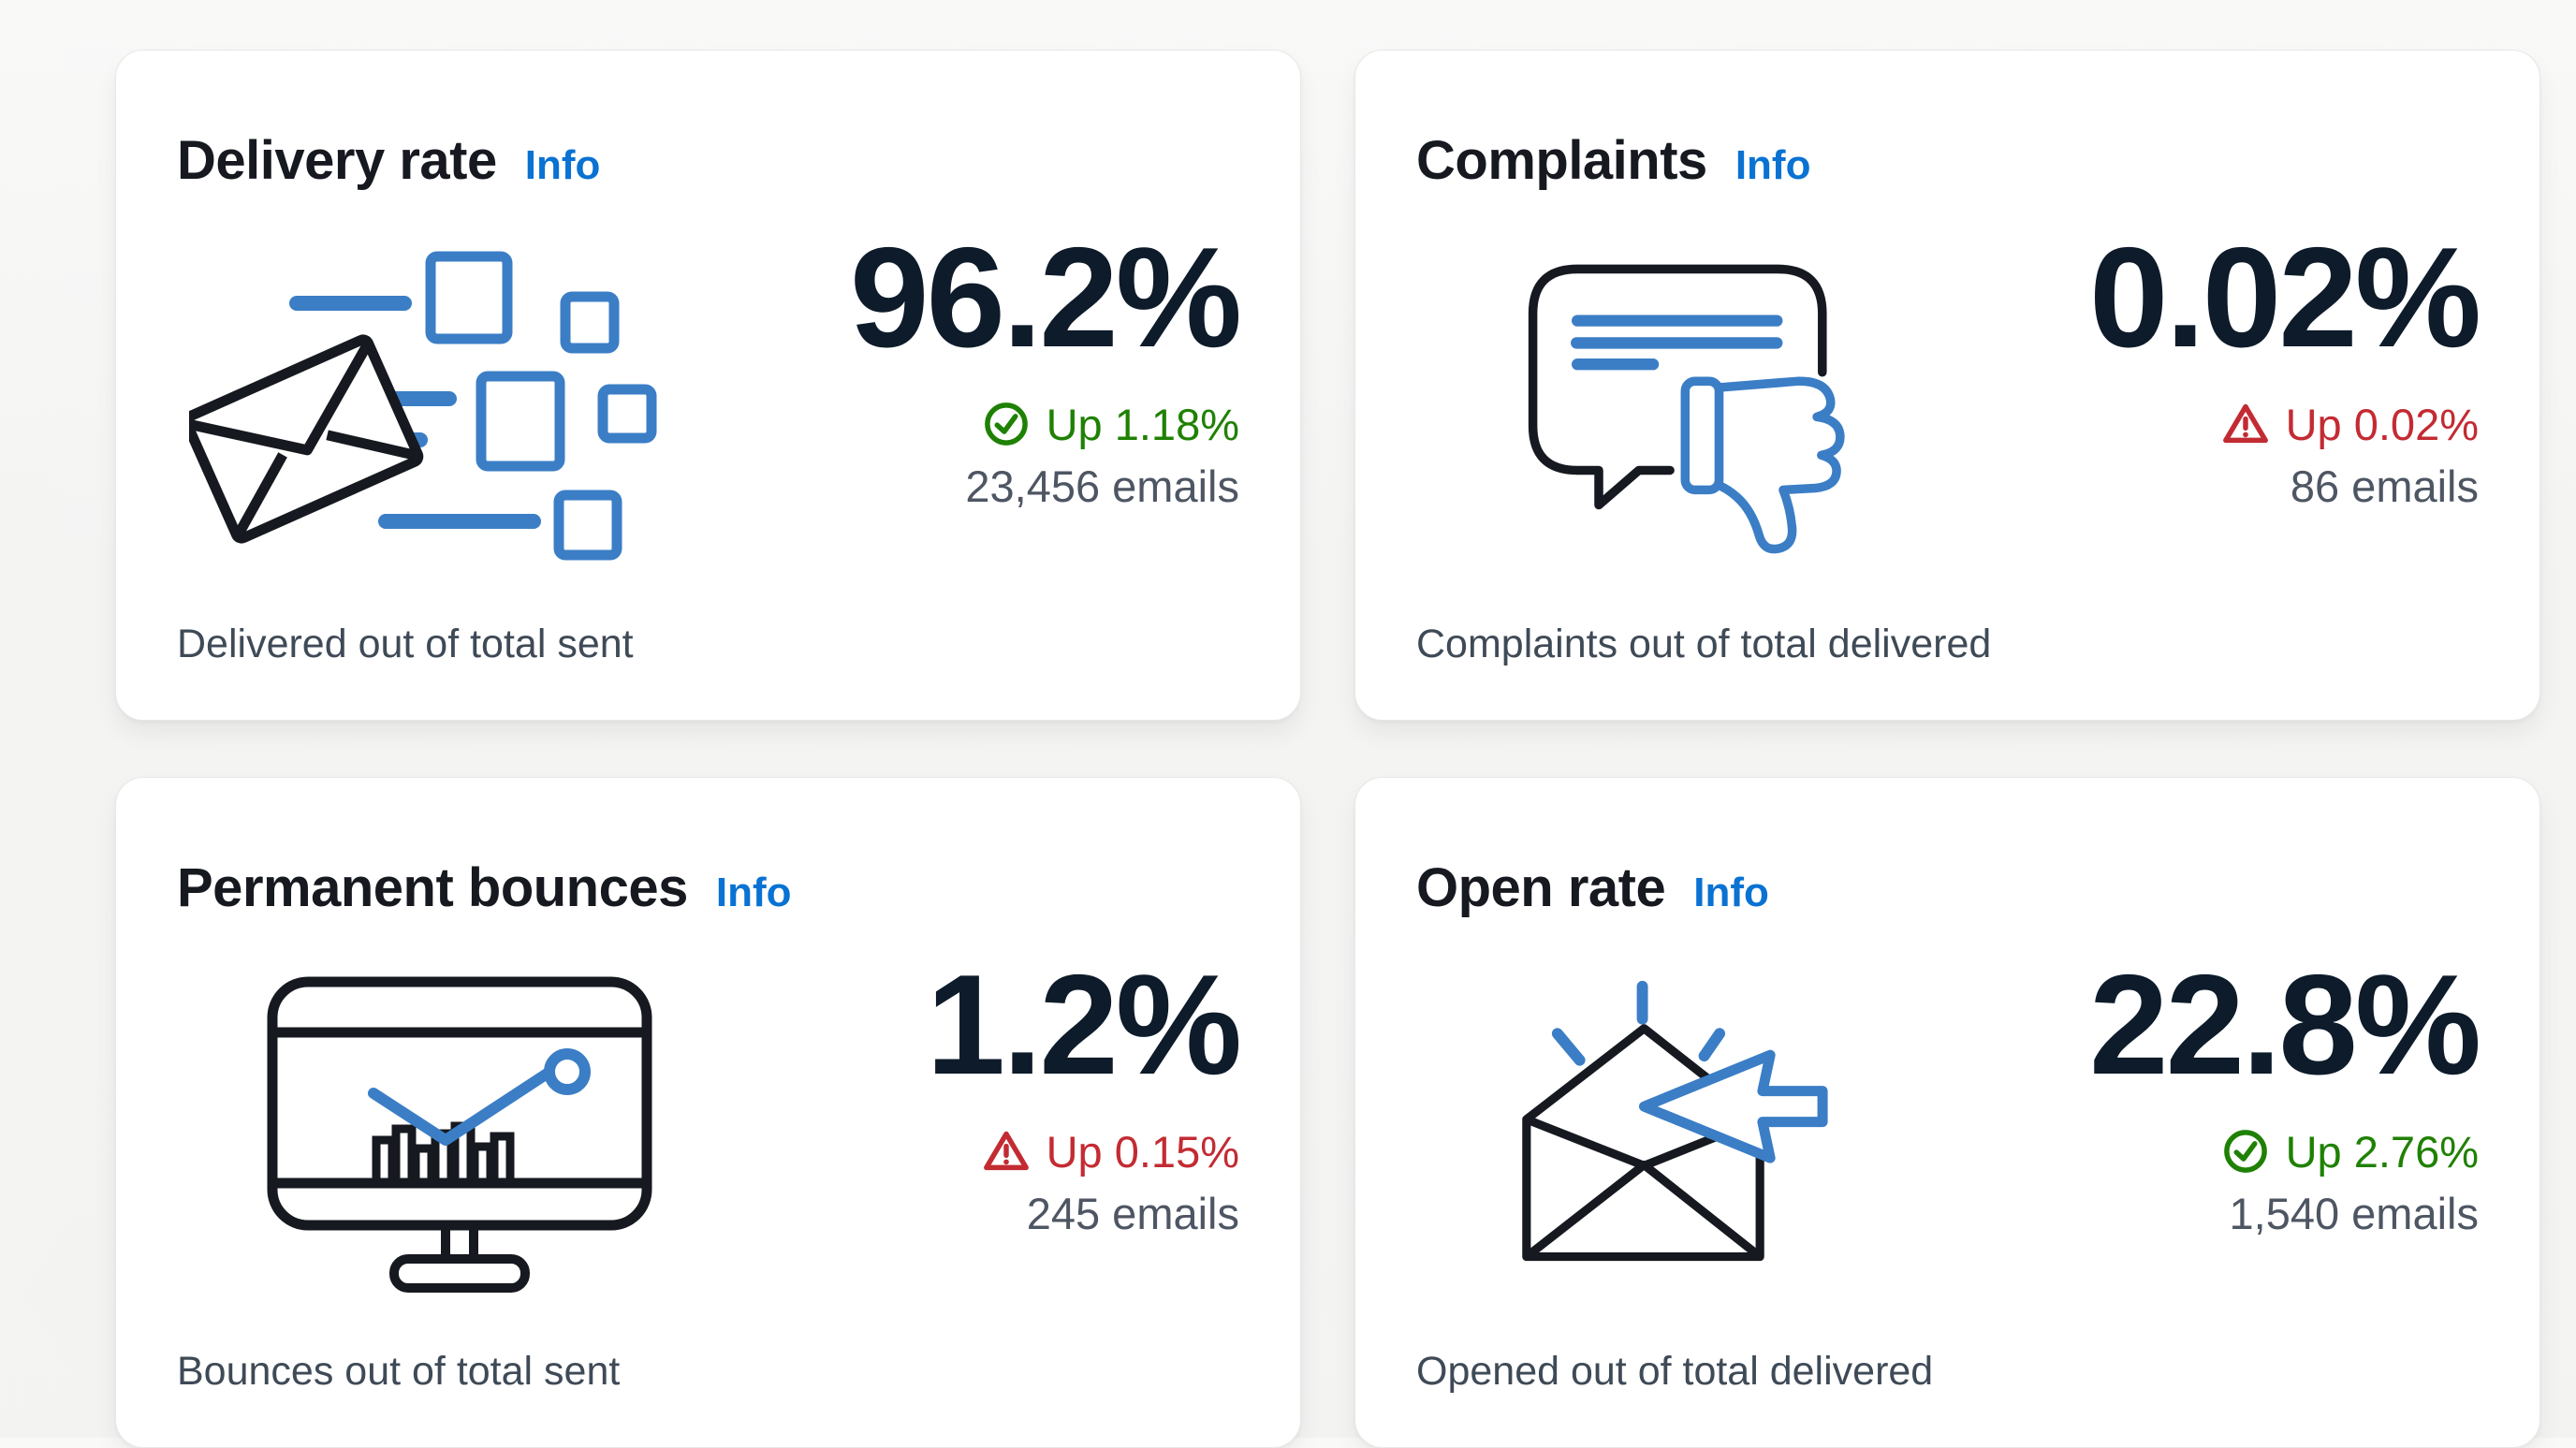 Image resolution: width=2576 pixels, height=1448 pixels. I want to click on email-count: 1,540 emails, so click(2354, 1213).